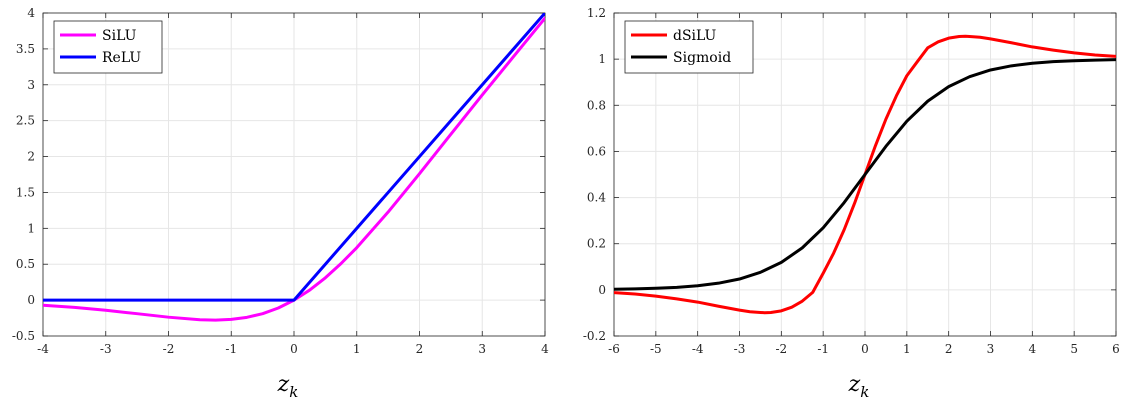  I want to click on y-tick-label: -0.5, so click(23, 336).